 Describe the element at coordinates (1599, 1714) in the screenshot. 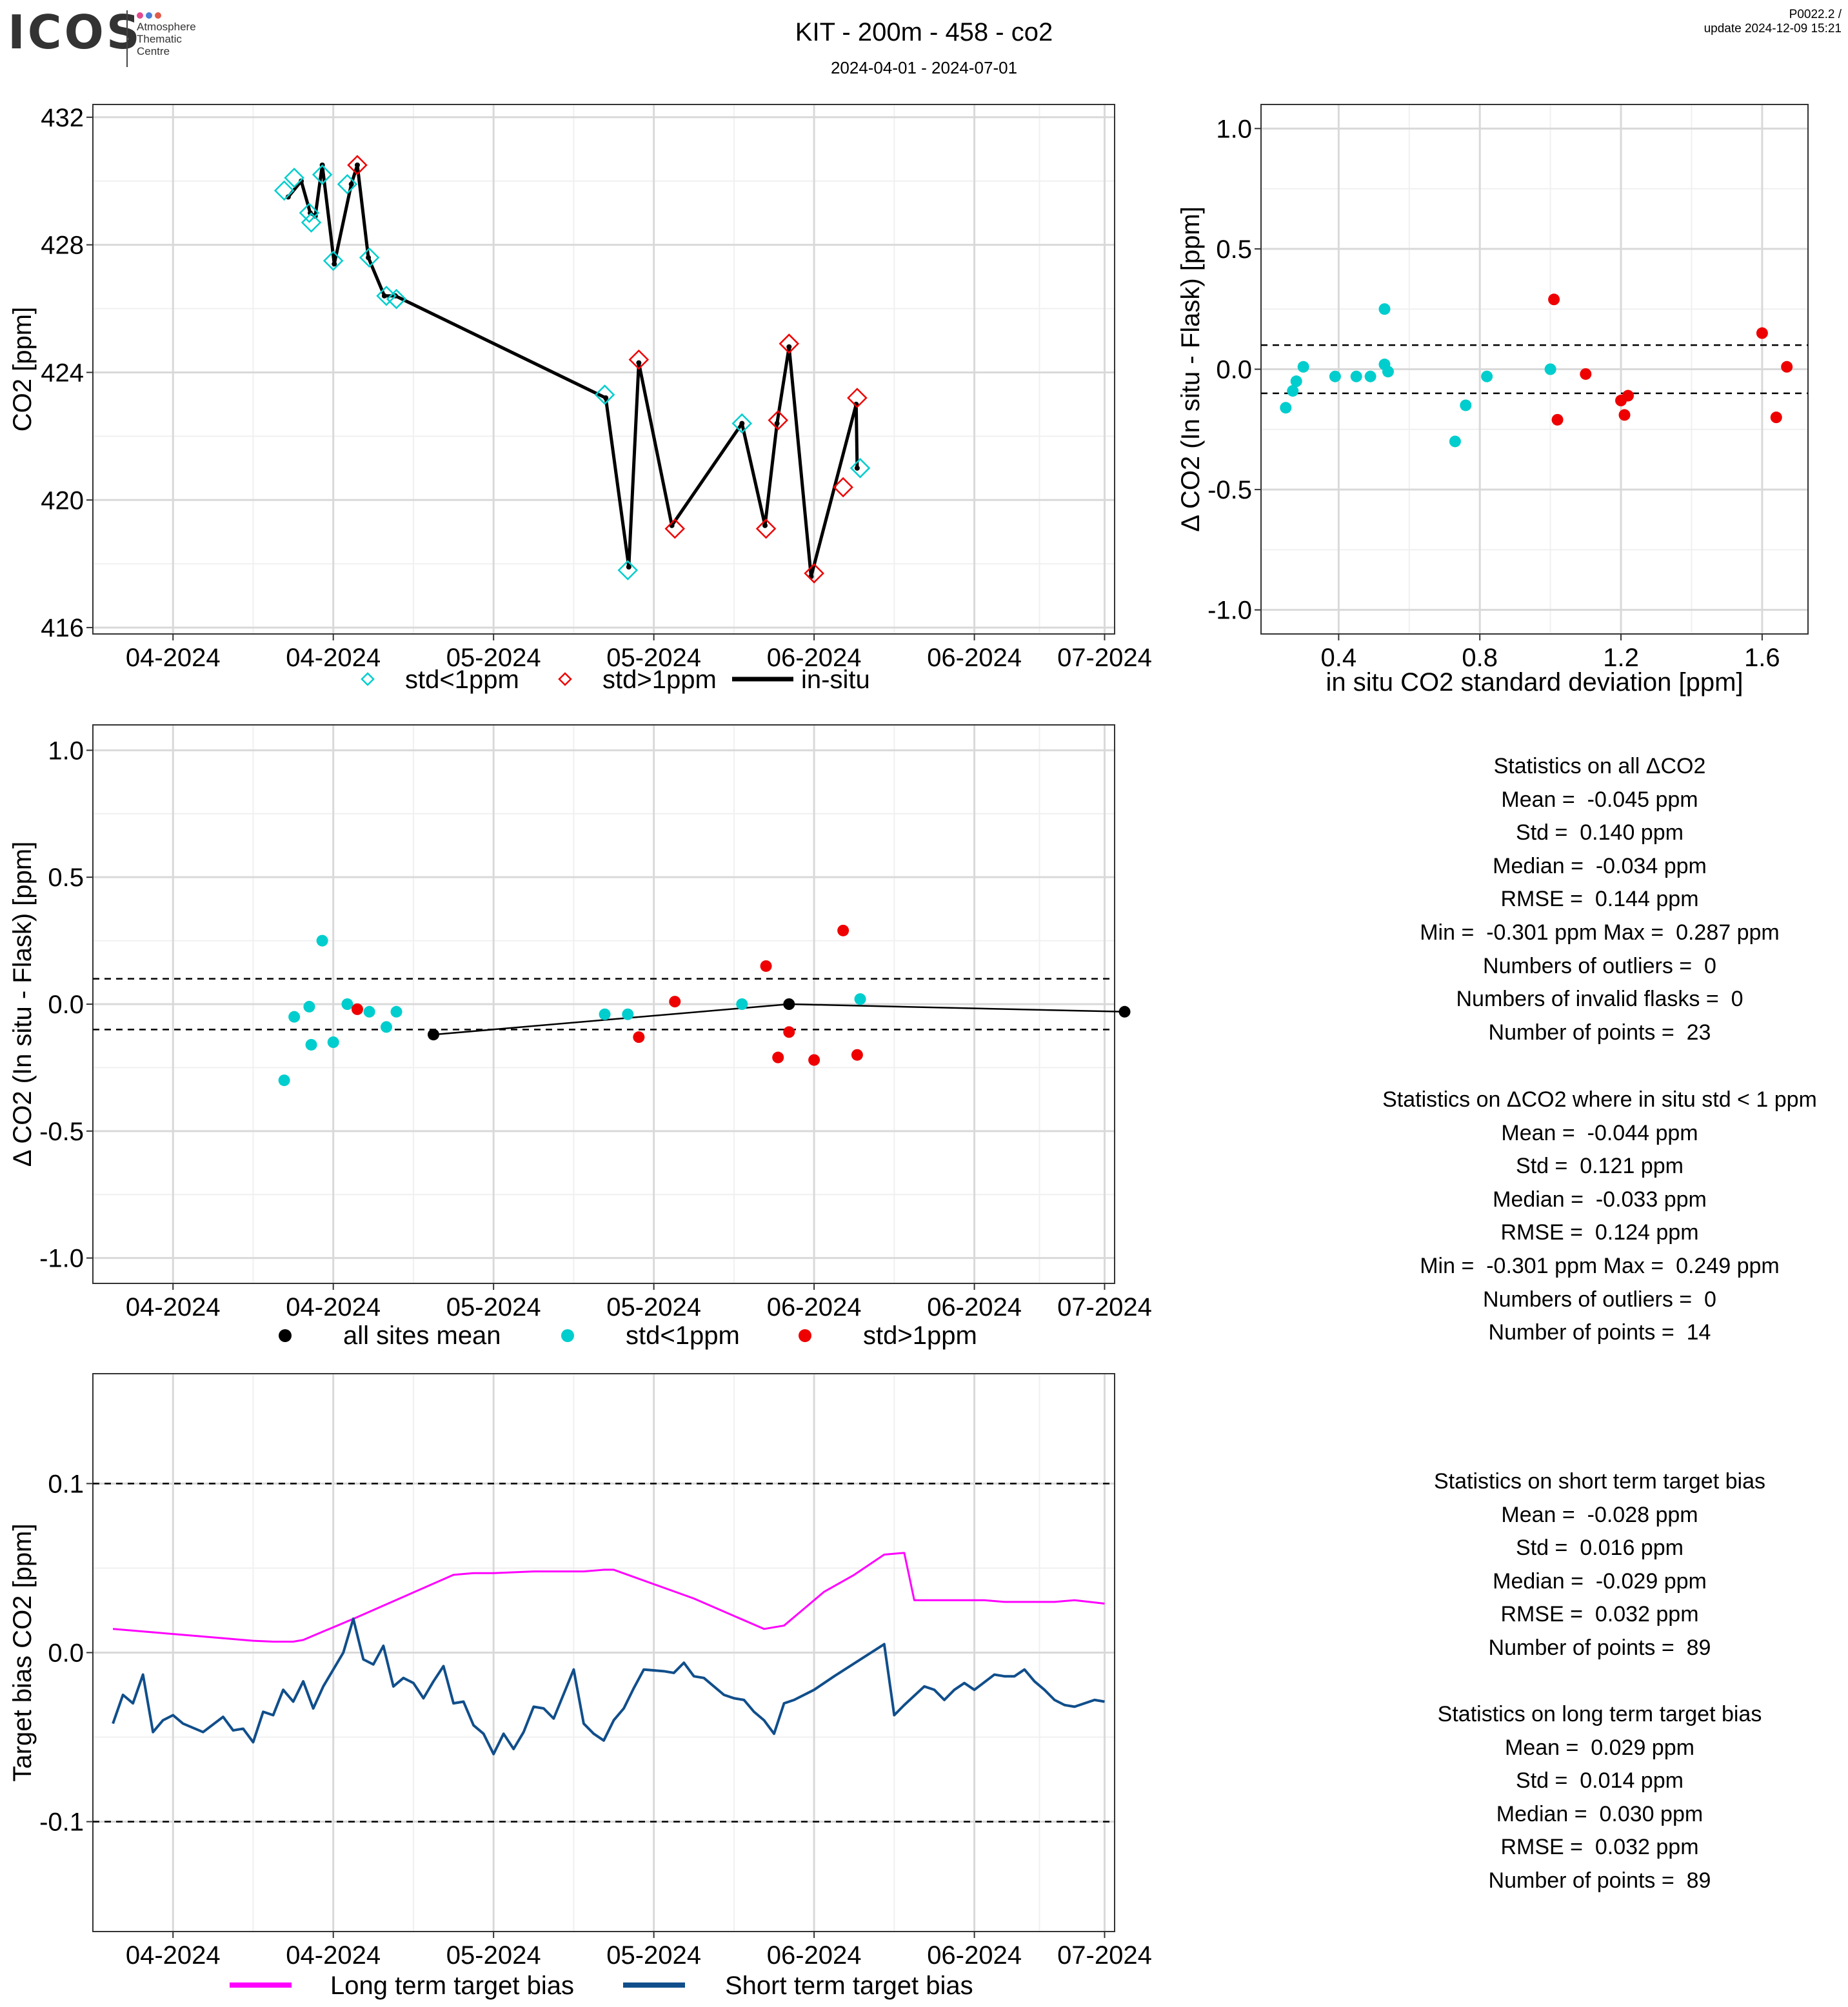

I see `stats-long-title: Statistics on long term target bias` at that location.